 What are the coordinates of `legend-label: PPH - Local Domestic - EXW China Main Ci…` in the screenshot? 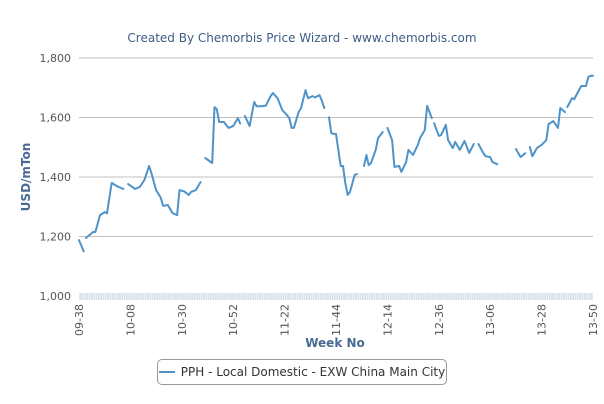 It's located at (313, 372).